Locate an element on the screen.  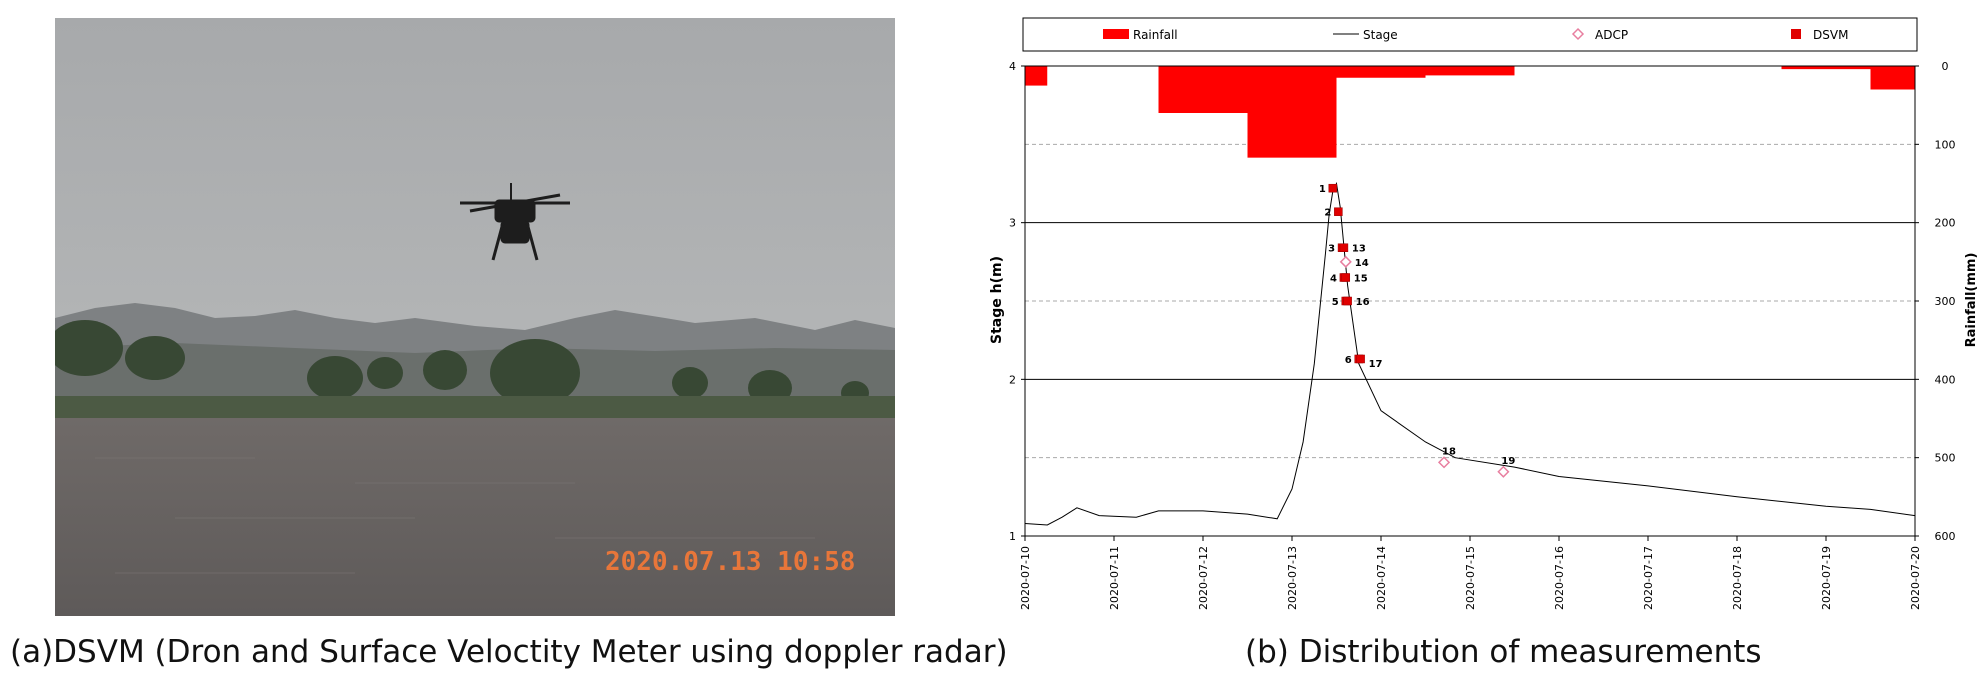
legend-label-stage: Stage is located at coordinates (1380, 35).